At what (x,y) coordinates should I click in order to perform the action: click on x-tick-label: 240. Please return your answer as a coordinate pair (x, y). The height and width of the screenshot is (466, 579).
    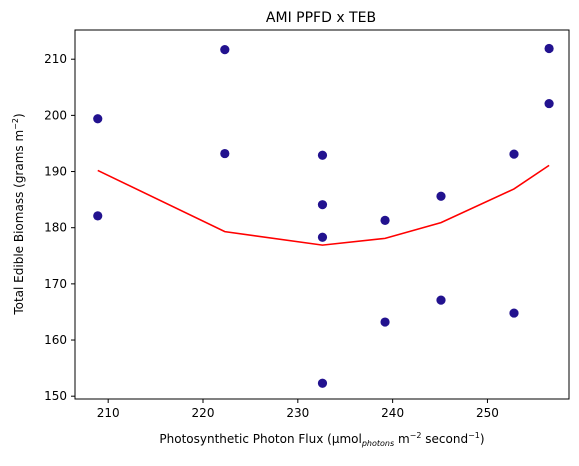
    Looking at the image, I should click on (392, 413).